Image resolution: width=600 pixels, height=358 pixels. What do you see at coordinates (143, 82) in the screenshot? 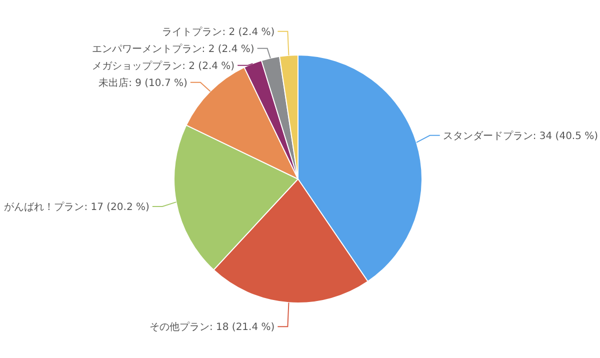
I see `slice-label: 未出店: 9 (10.7 %)` at bounding box center [143, 82].